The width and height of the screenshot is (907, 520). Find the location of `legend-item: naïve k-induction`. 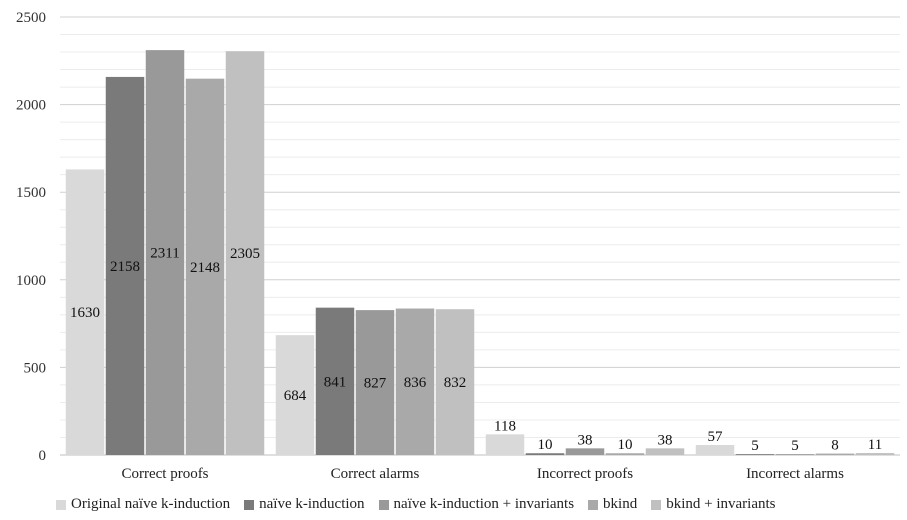

legend-item: naïve k-induction is located at coordinates (304, 504).